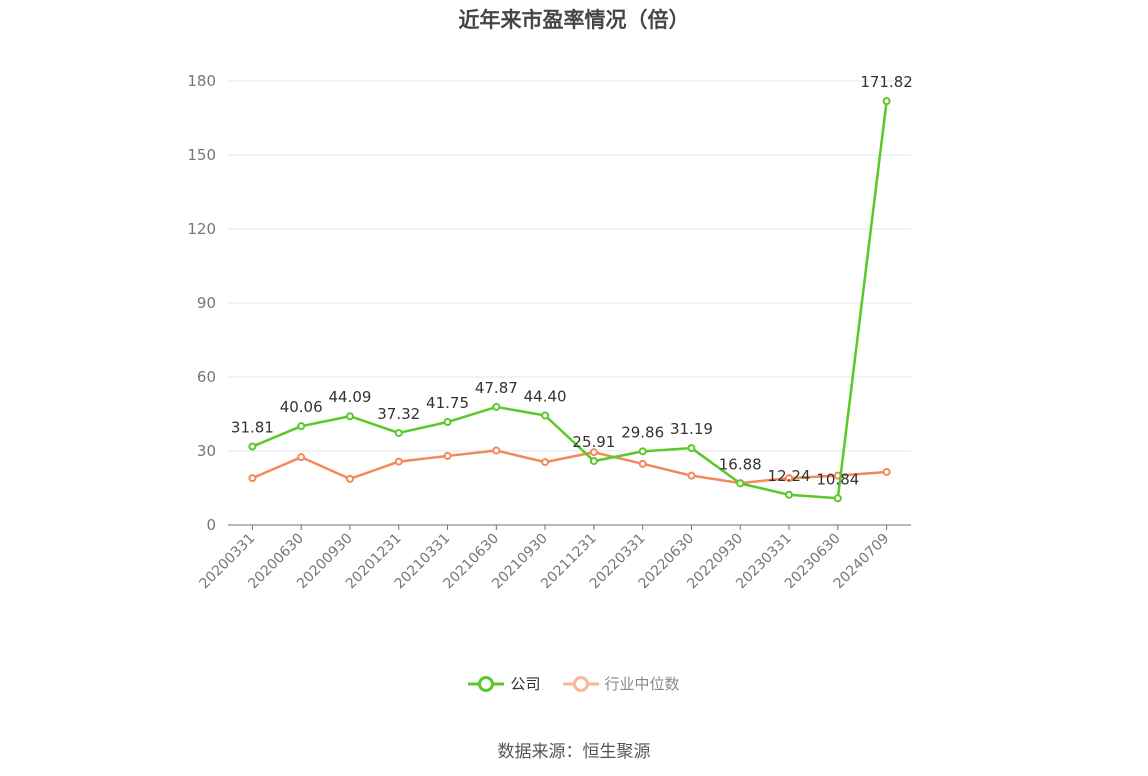 This screenshot has height=776, width=1148. What do you see at coordinates (593, 442) in the screenshot?
I see `data-label: 25.91` at bounding box center [593, 442].